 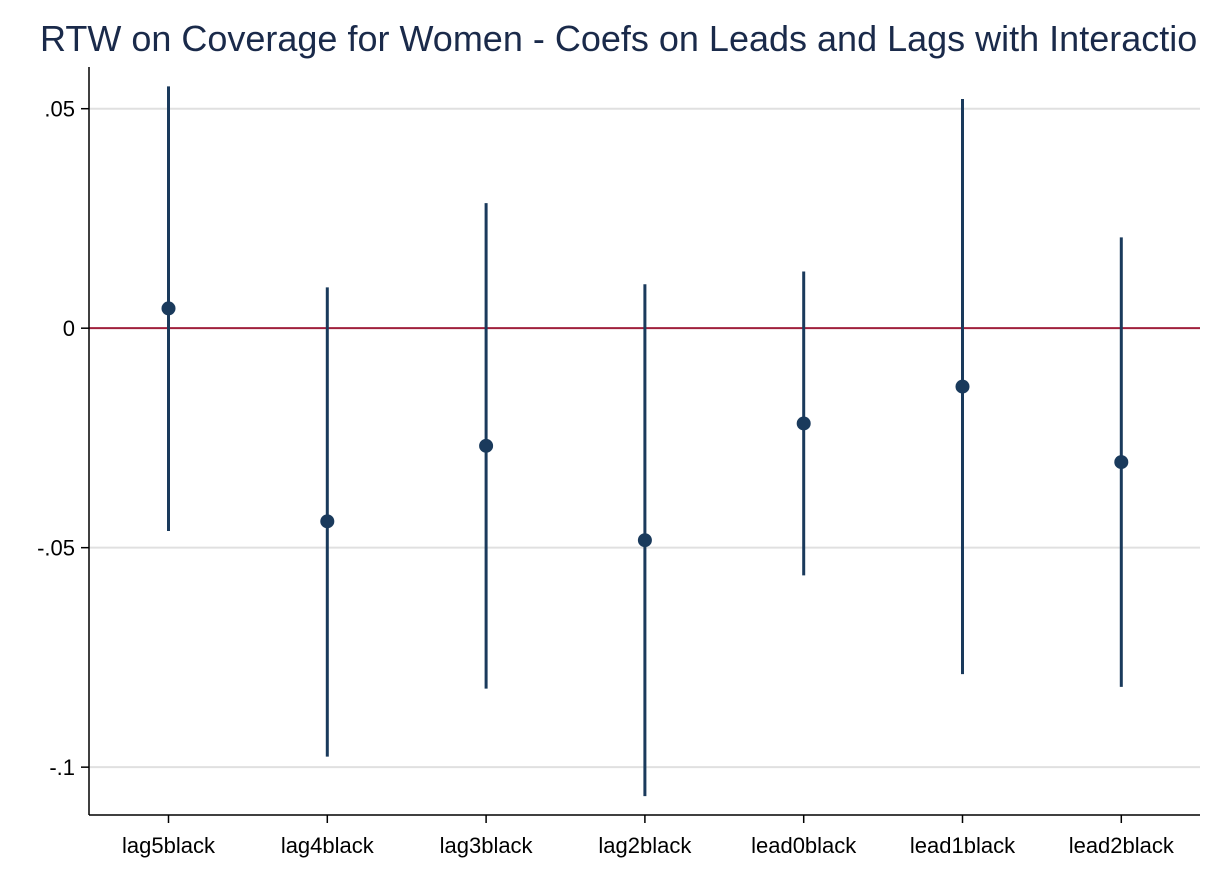 I want to click on y-tick-label: 0, so click(x=69, y=328).